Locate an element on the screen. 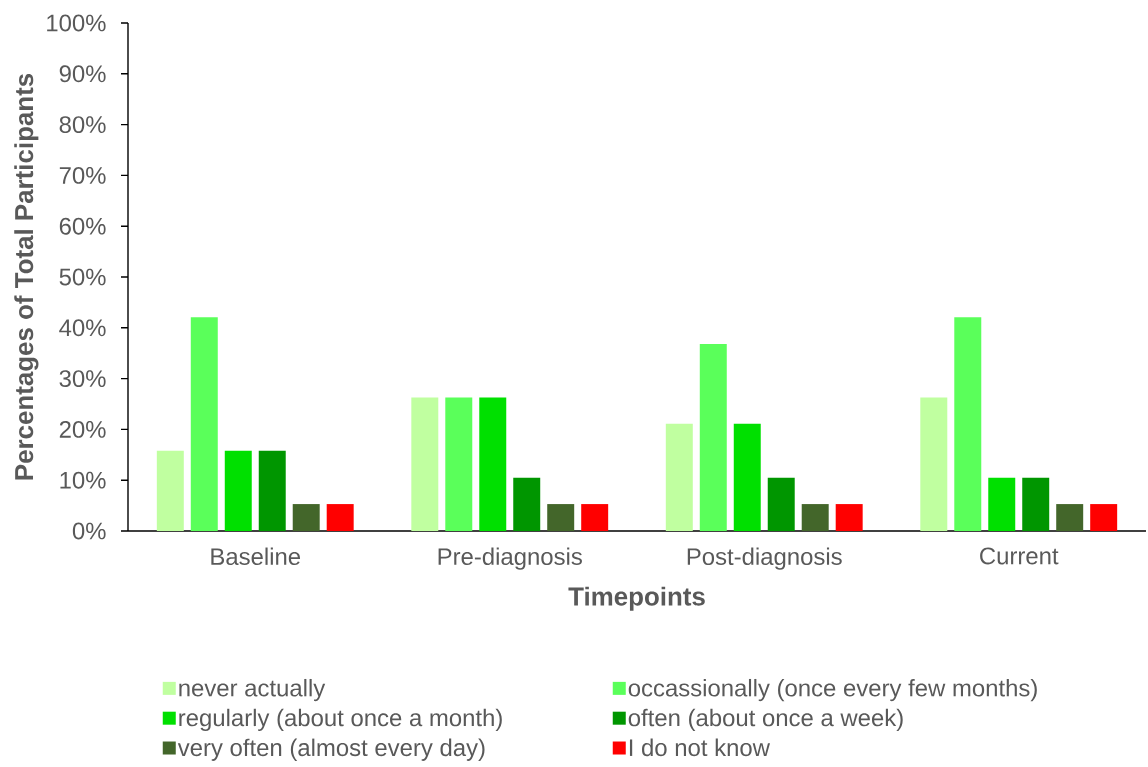 The height and width of the screenshot is (767, 1148). legend-label: I do not know is located at coordinates (700, 747).